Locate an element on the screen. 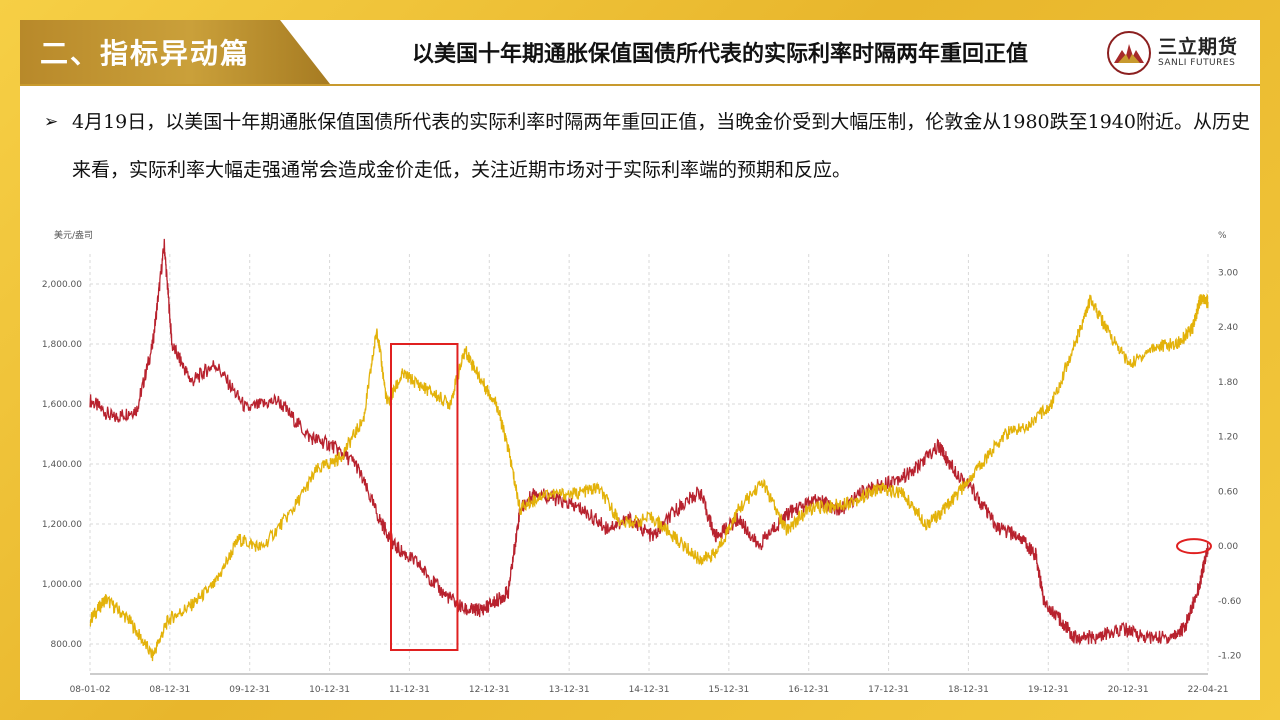 Image resolution: width=1280 pixels, height=720 pixels. logo-subtext: SANLI FUTURES is located at coordinates (1197, 63).